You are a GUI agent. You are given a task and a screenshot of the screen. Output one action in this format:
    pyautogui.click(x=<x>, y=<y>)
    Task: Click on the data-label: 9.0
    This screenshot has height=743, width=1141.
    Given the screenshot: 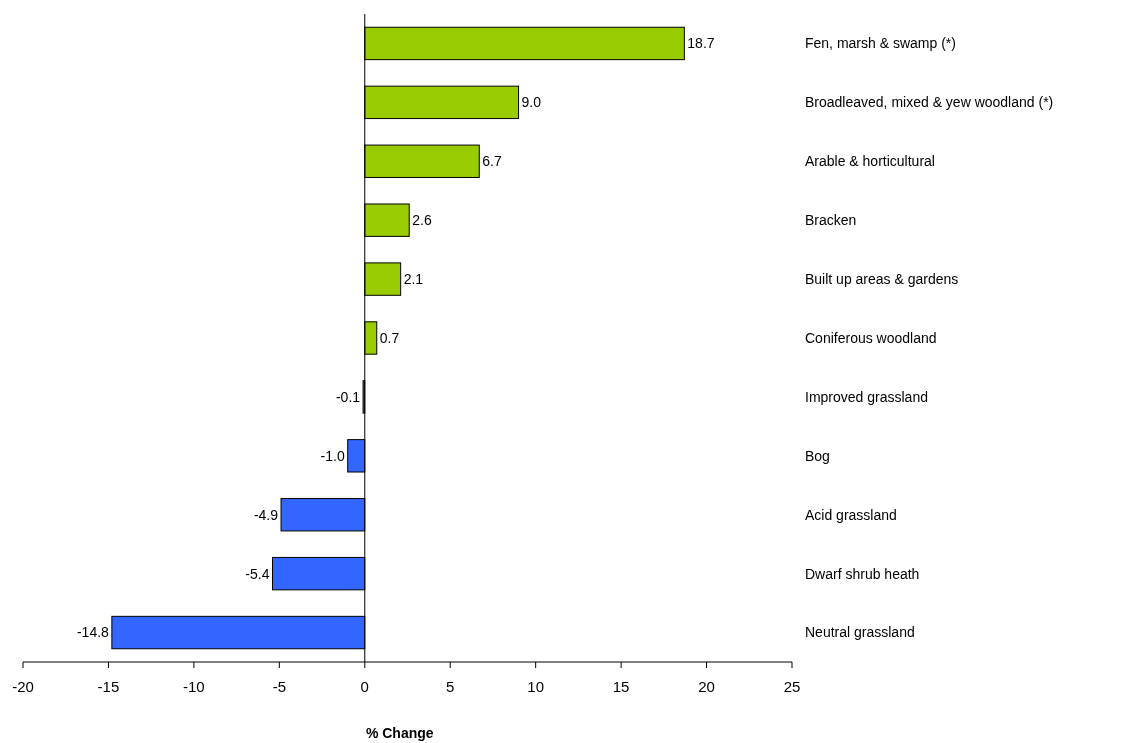 What is the action you would take?
    pyautogui.click(x=531, y=102)
    